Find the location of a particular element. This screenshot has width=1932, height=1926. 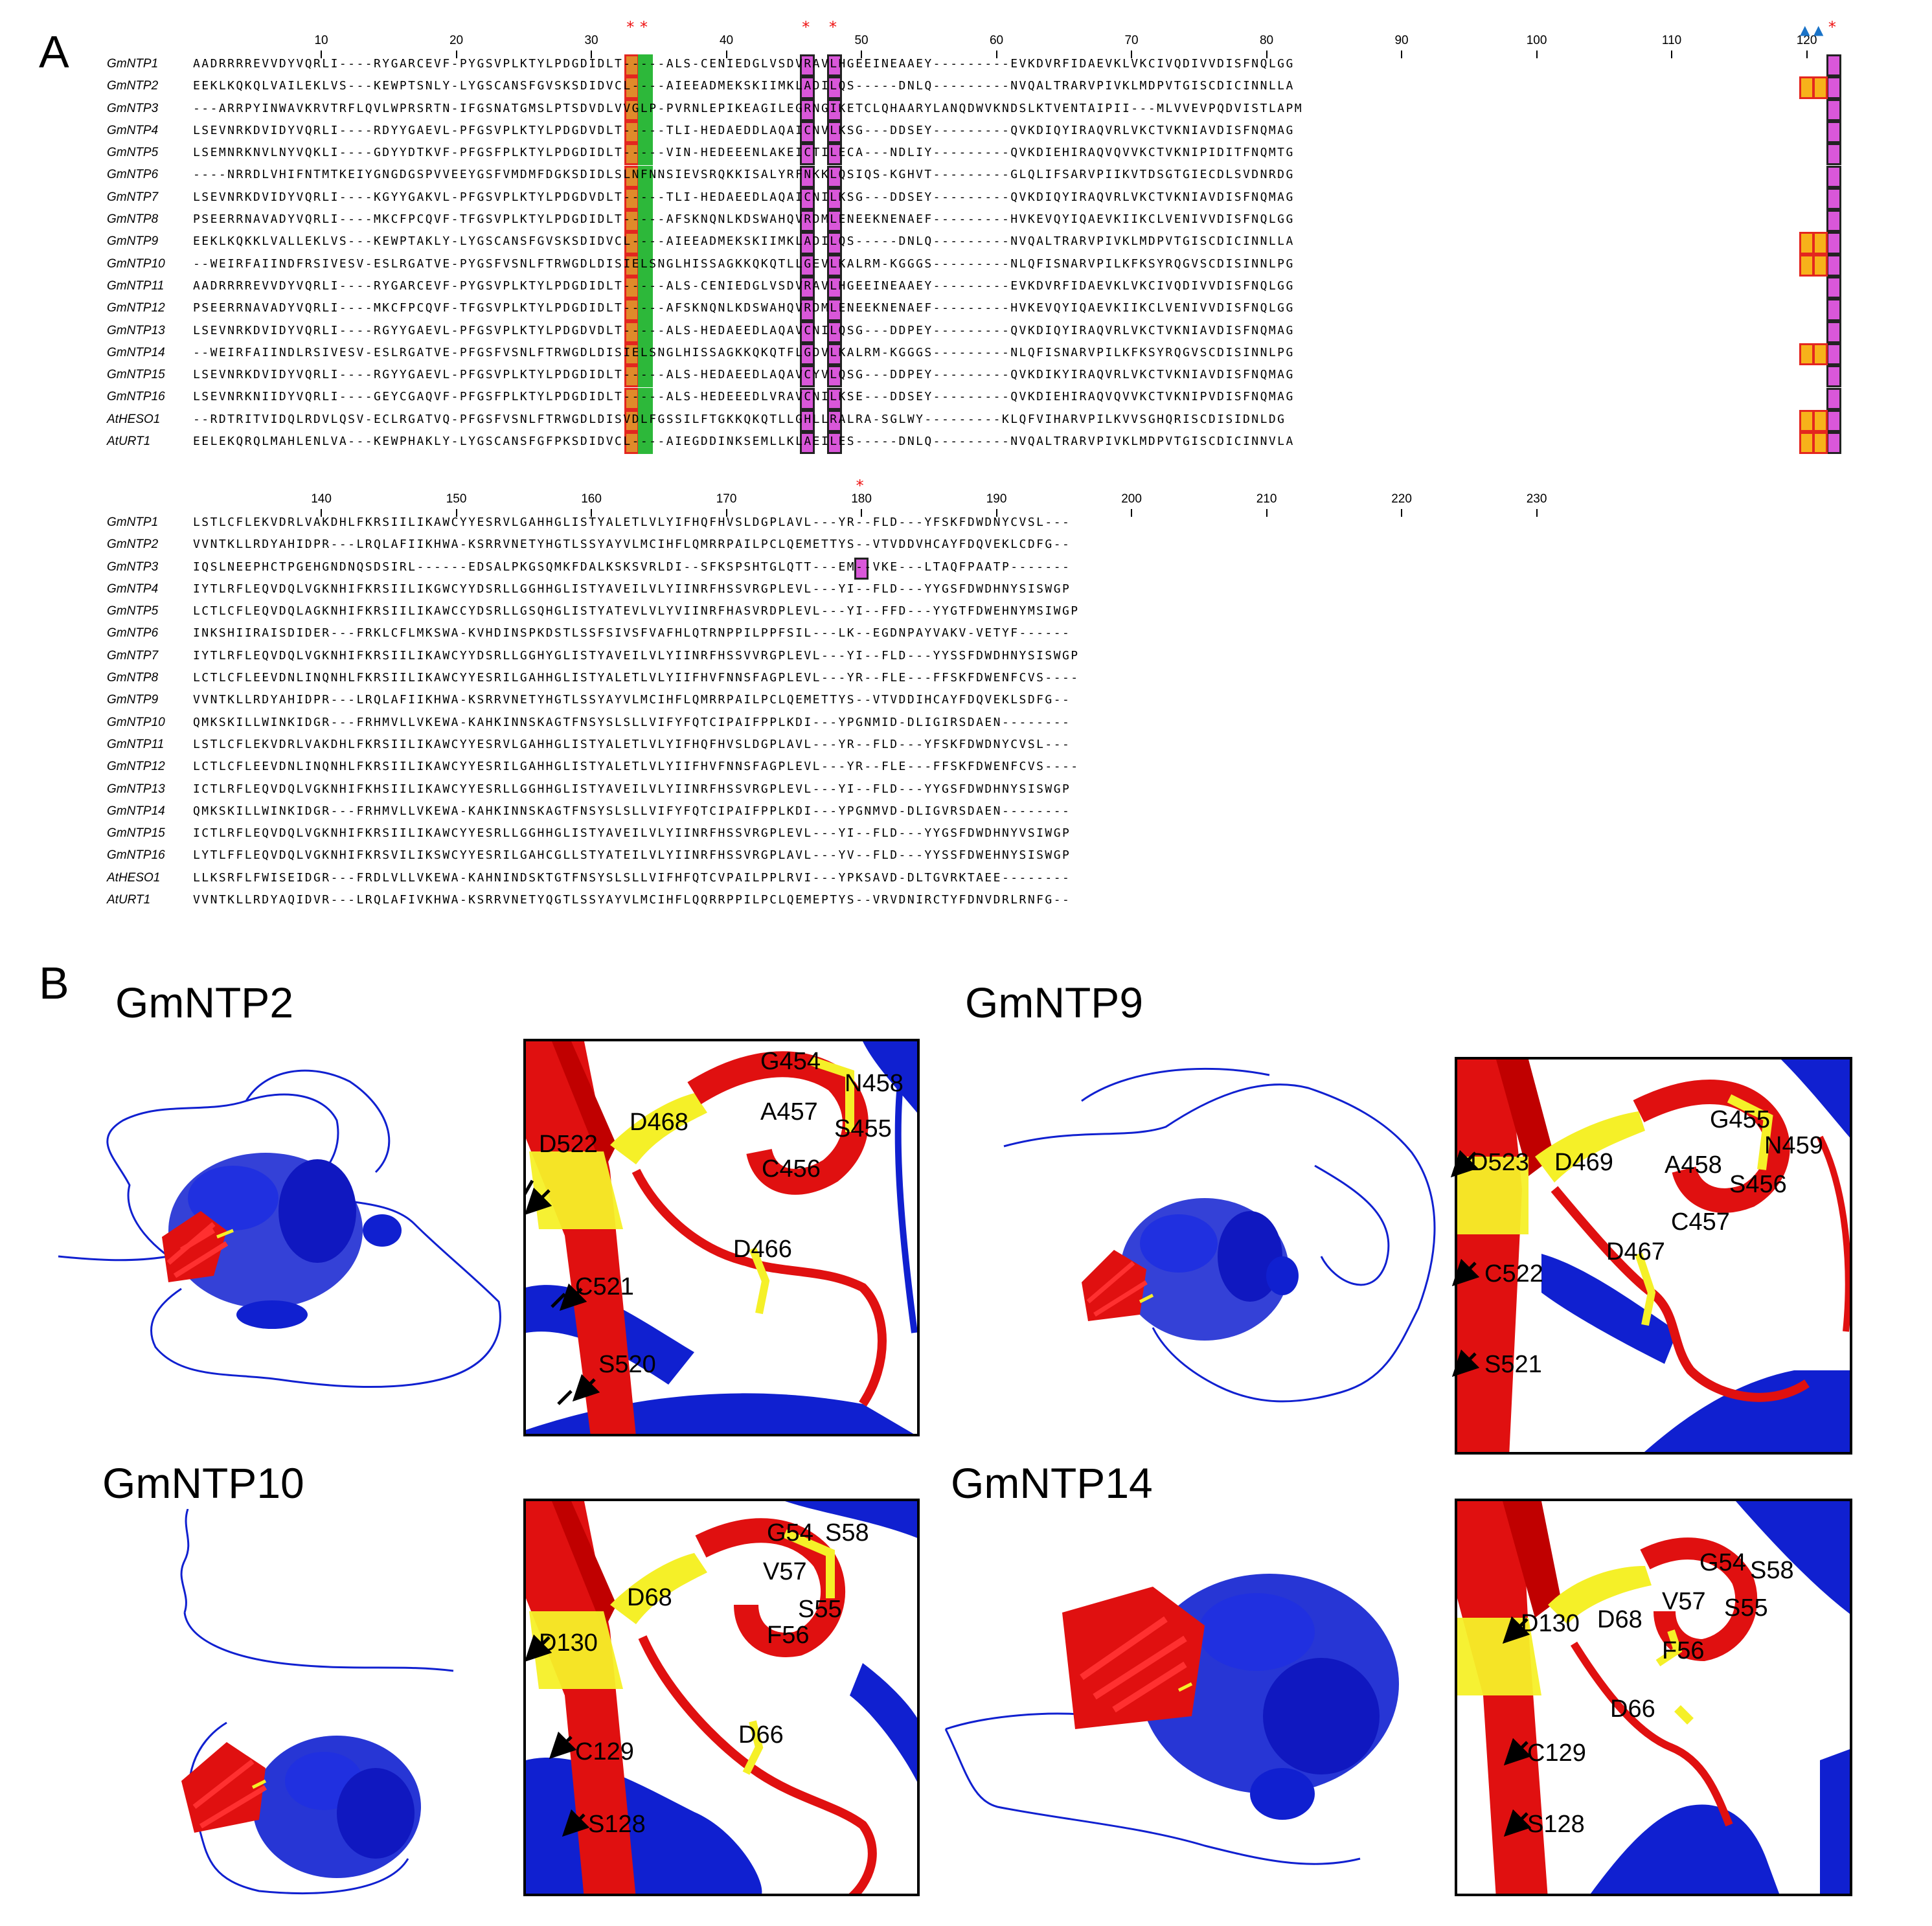

residue-label: F56 is located at coordinates (788, 1635).